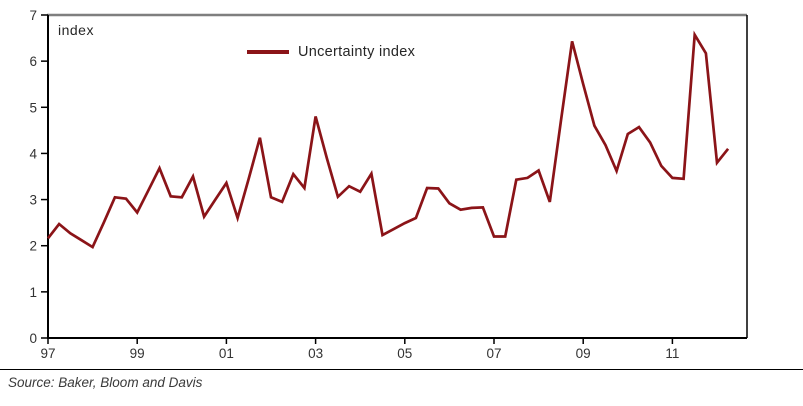 Image resolution: width=803 pixels, height=406 pixels. Describe the element at coordinates (47, 353) in the screenshot. I see `x-tick-label: 97` at that location.